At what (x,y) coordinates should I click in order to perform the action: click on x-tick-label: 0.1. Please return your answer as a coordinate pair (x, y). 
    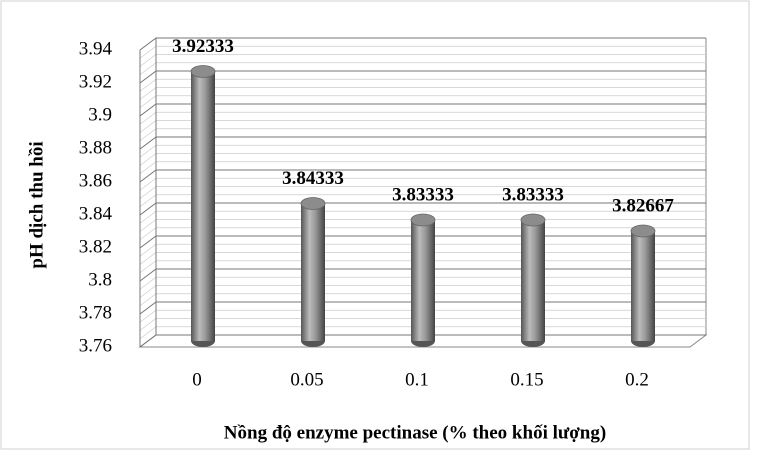
    Looking at the image, I should click on (417, 379).